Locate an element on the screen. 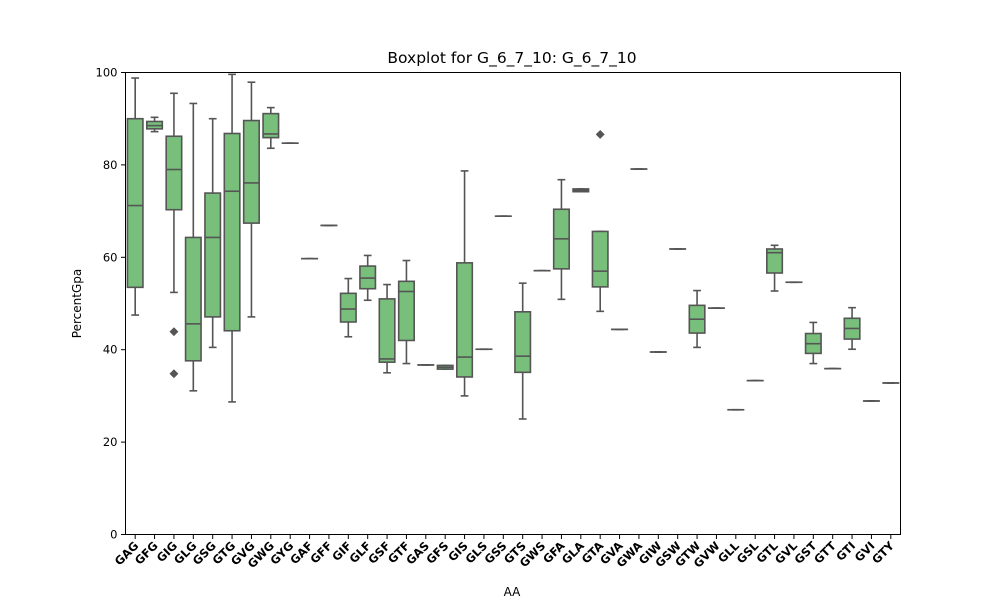  y-tick-label: 100 is located at coordinates (107, 73).